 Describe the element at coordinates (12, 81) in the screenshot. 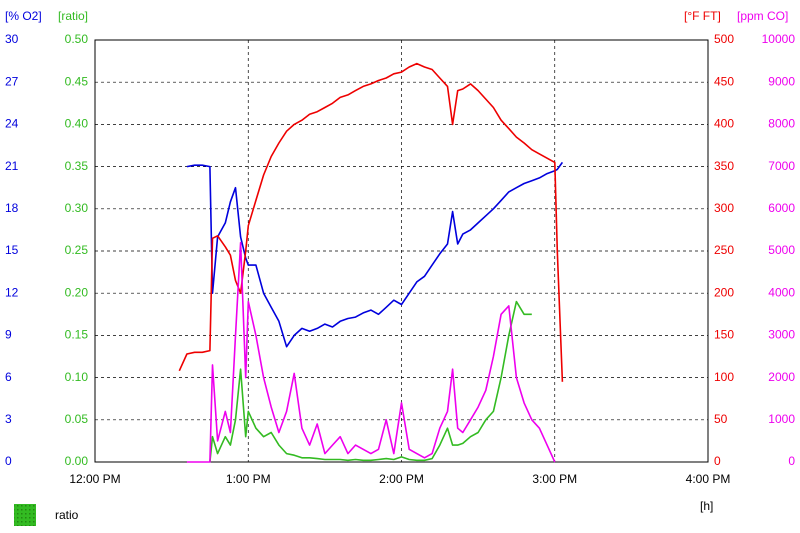

I see `y-tick-label: 27` at that location.